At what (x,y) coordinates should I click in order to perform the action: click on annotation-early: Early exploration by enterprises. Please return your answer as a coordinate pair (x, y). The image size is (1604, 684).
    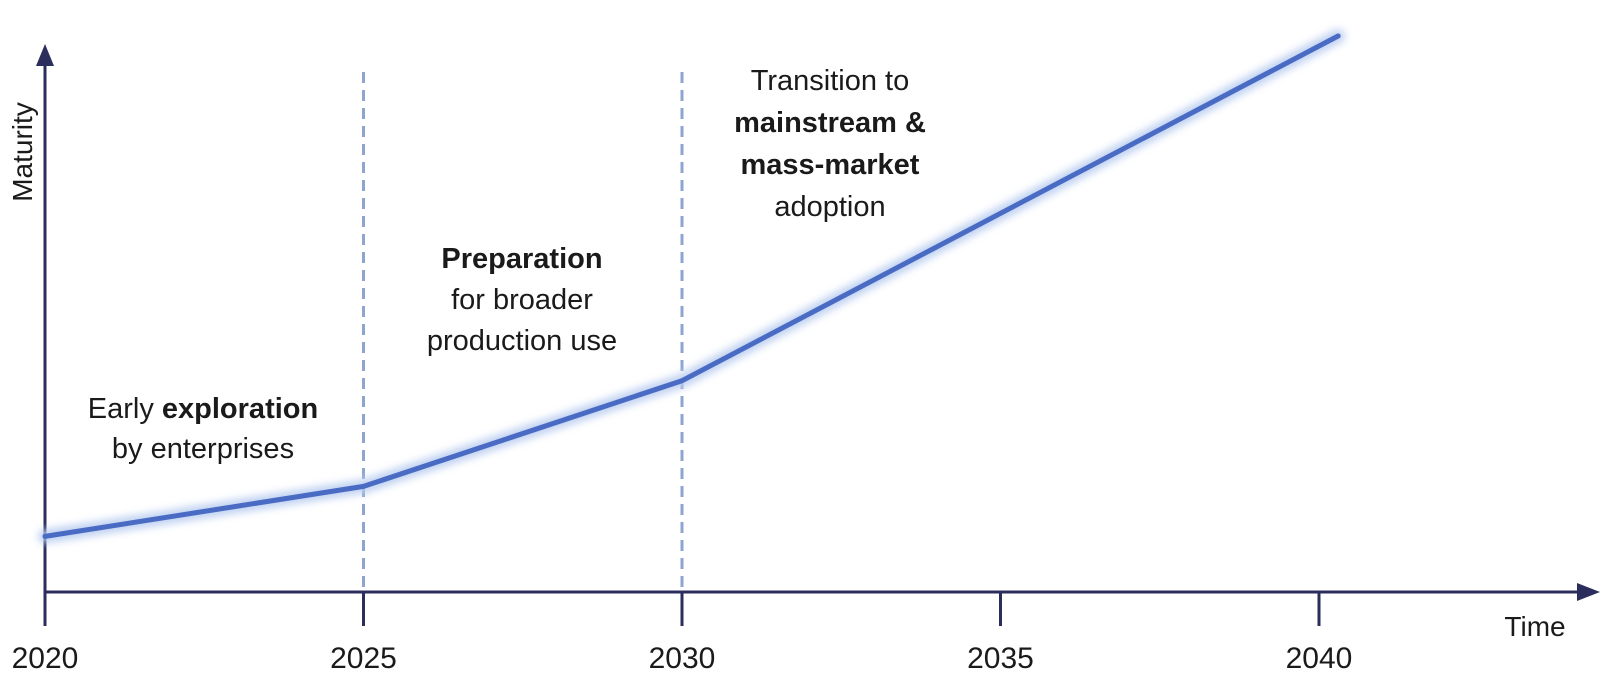
    Looking at the image, I should click on (203, 429).